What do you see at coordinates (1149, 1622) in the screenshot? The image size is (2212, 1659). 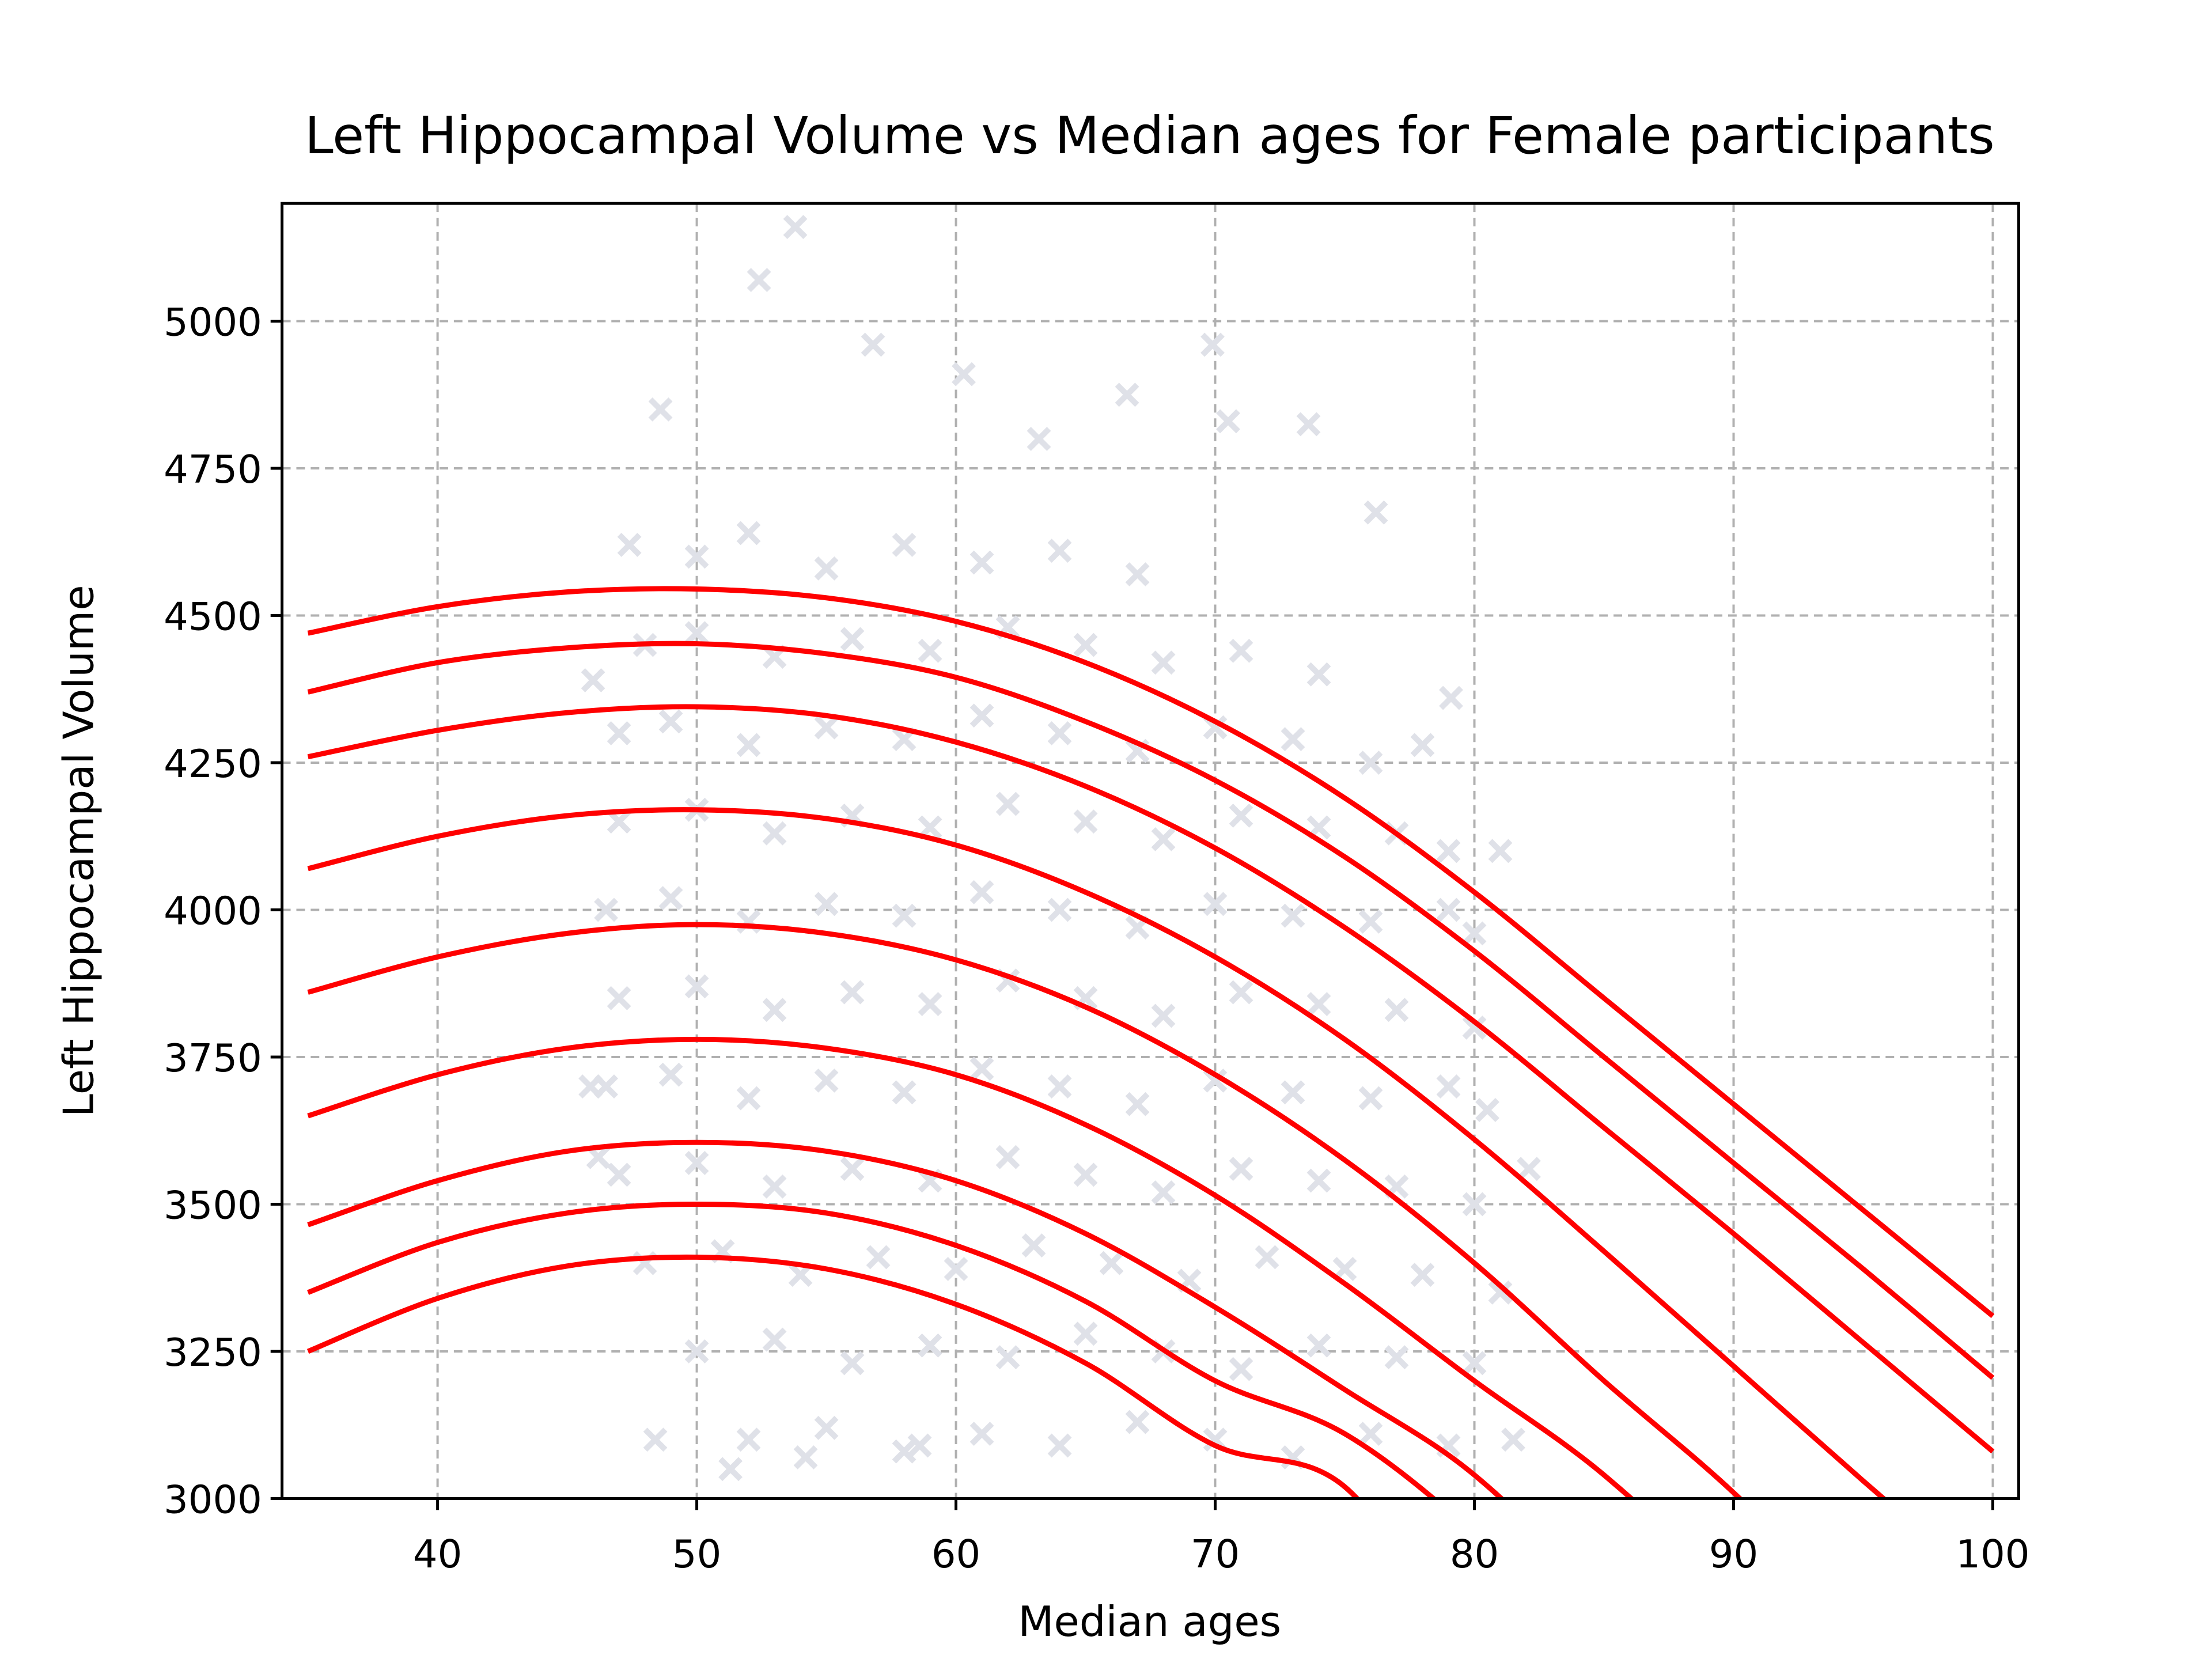 I see `x-axis-label: Median ages` at bounding box center [1149, 1622].